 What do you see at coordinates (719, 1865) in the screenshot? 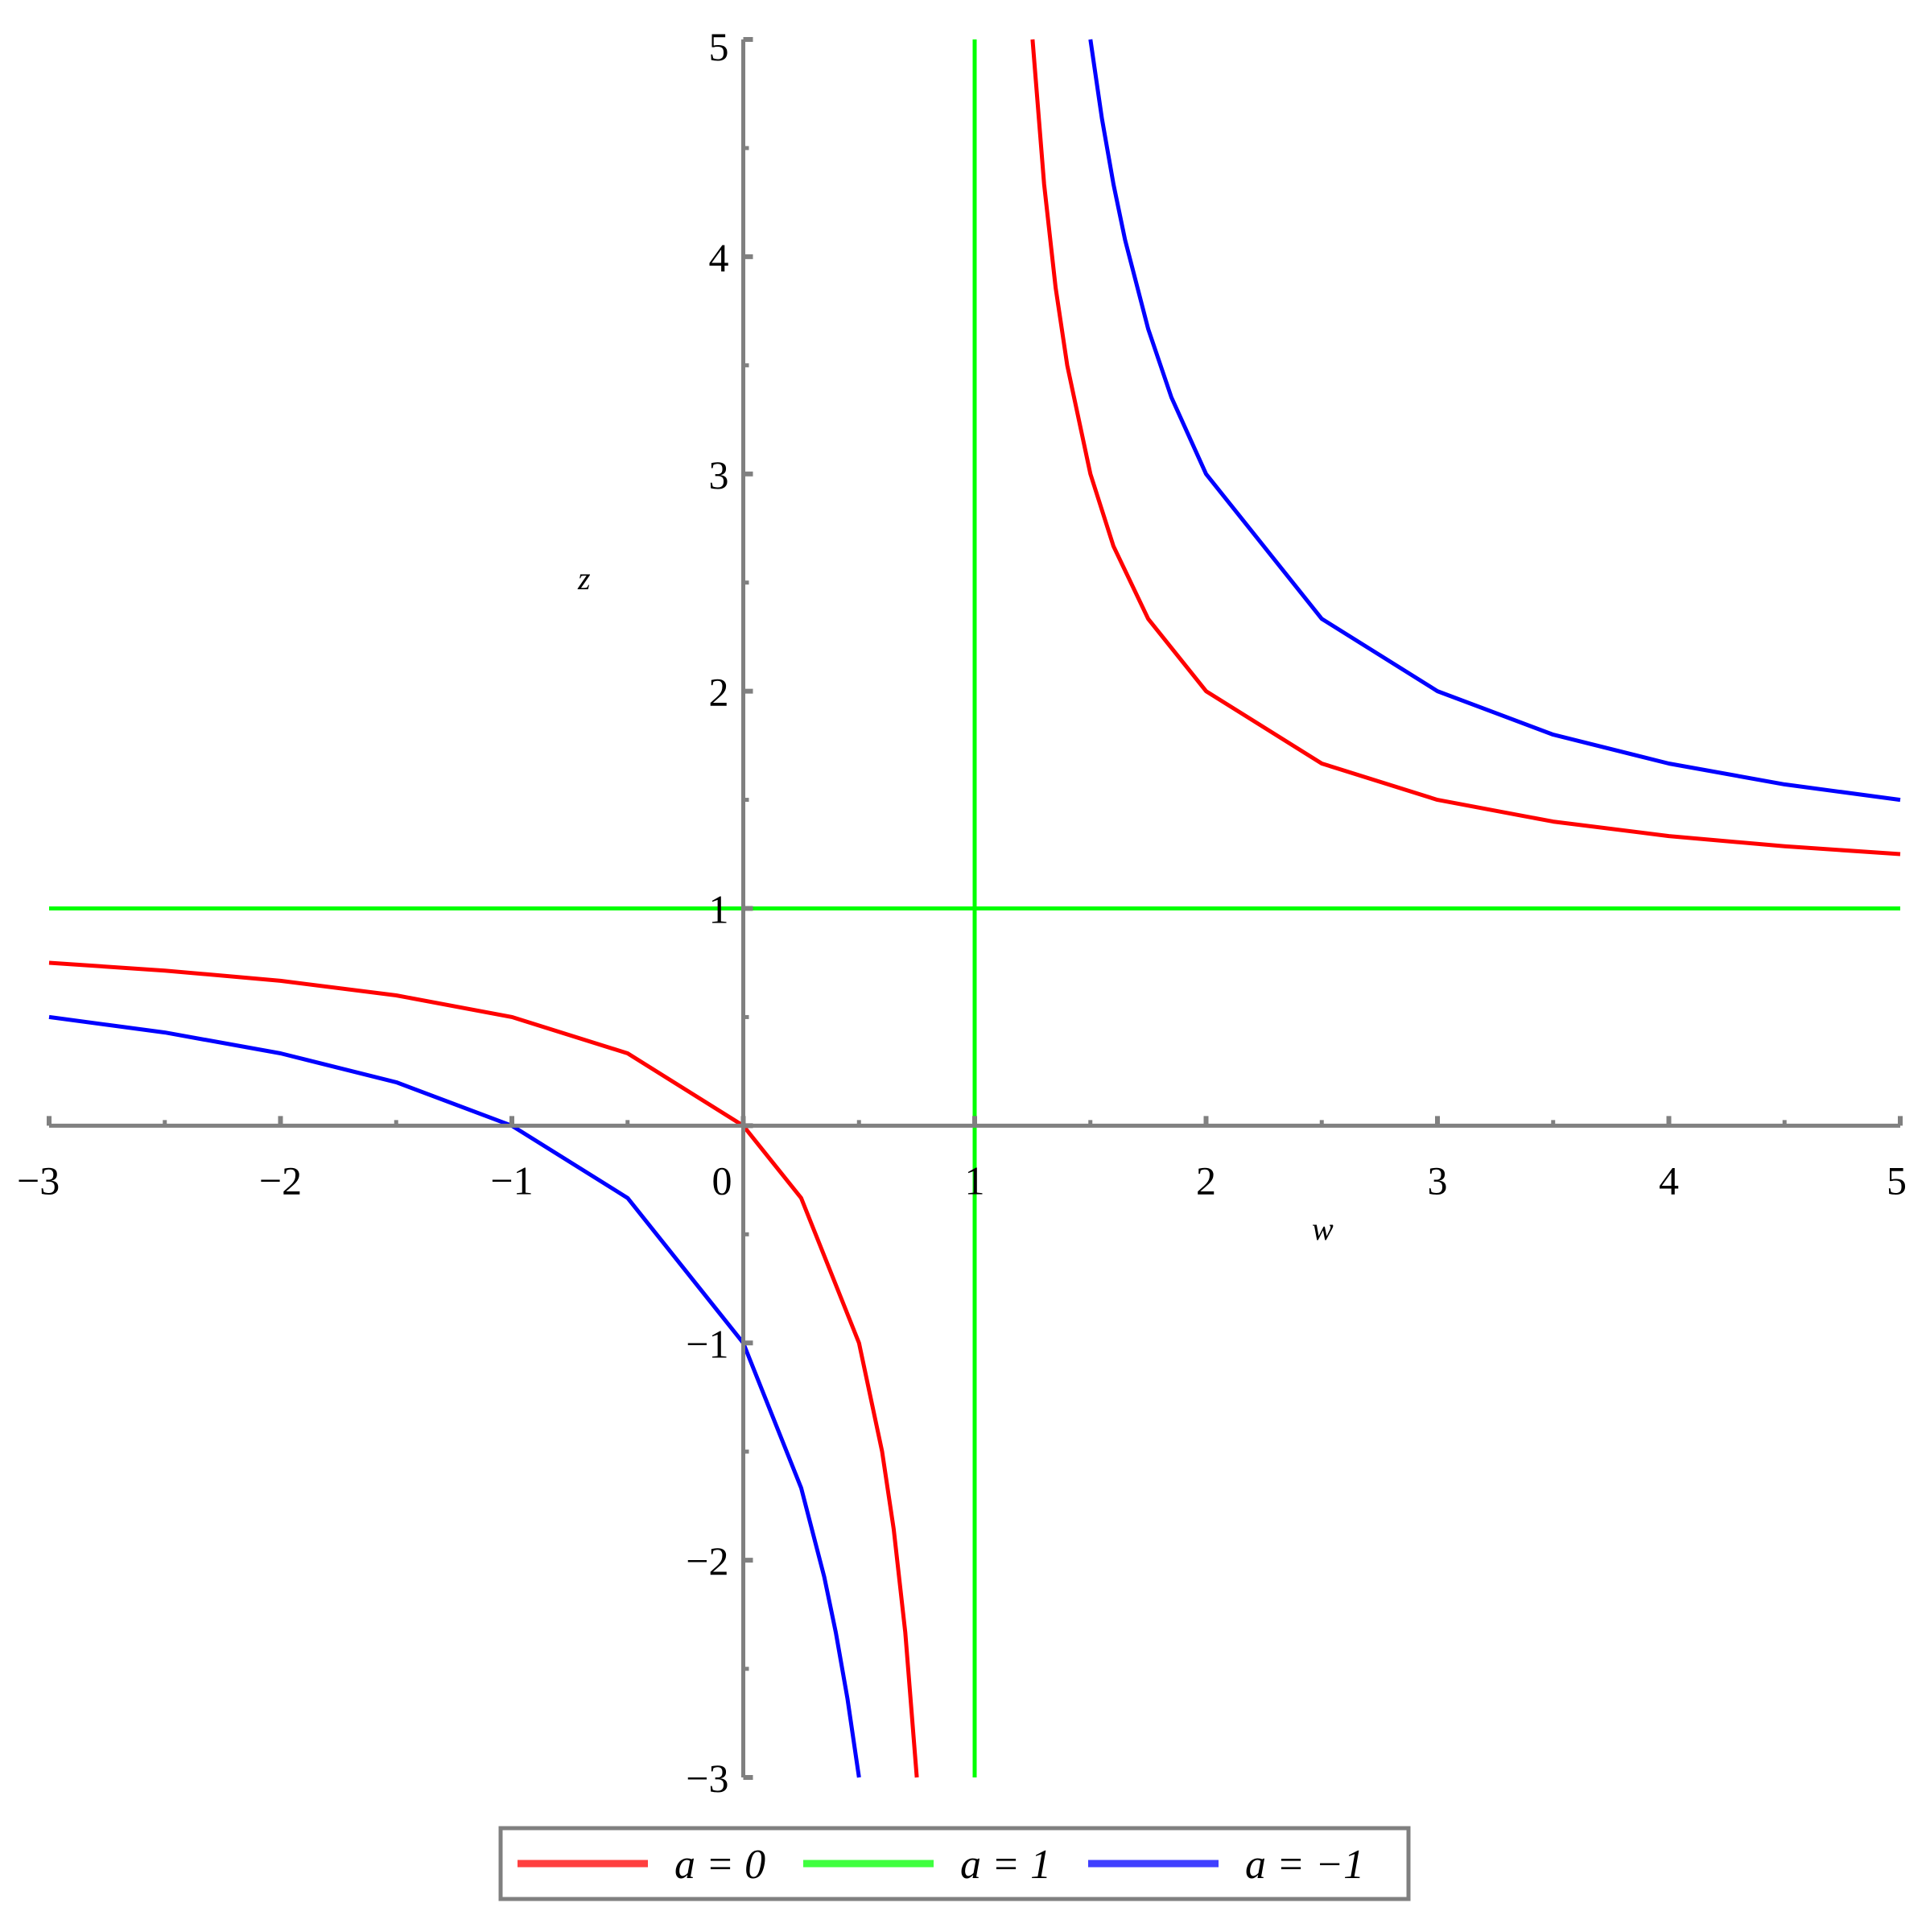
I see `legend-label-0: a = 0` at bounding box center [719, 1865].